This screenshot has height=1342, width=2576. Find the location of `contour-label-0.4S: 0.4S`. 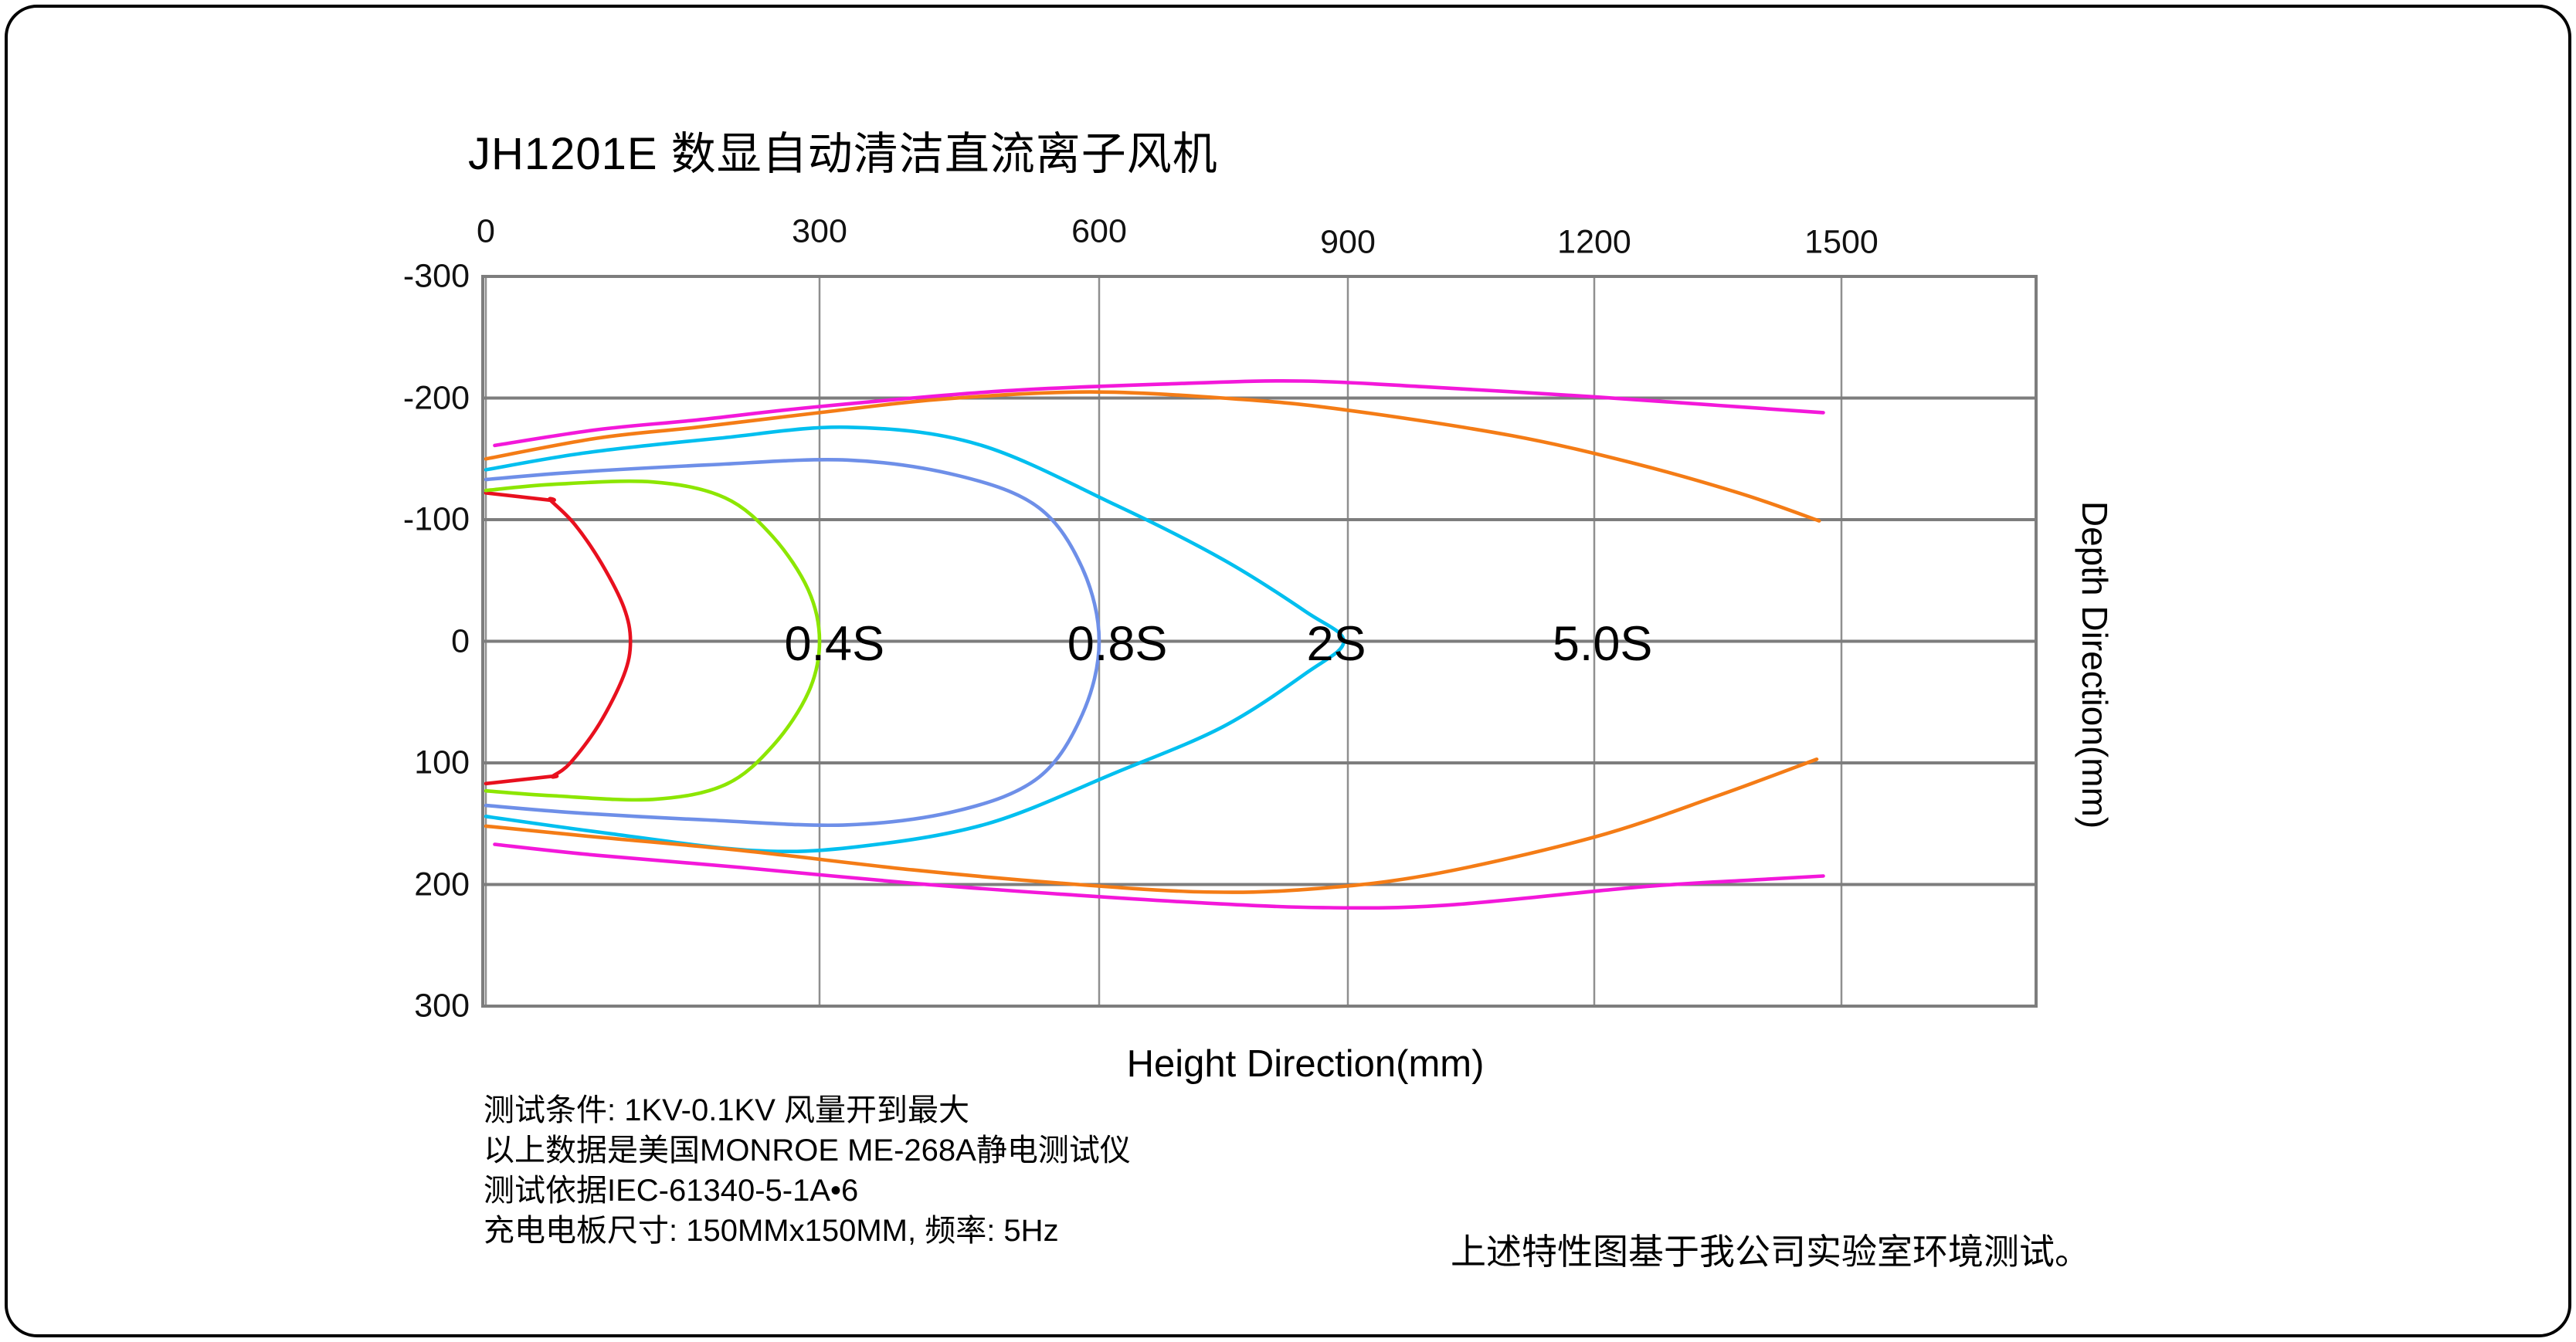

contour-label-0.4S: 0.4S is located at coordinates (835, 644).